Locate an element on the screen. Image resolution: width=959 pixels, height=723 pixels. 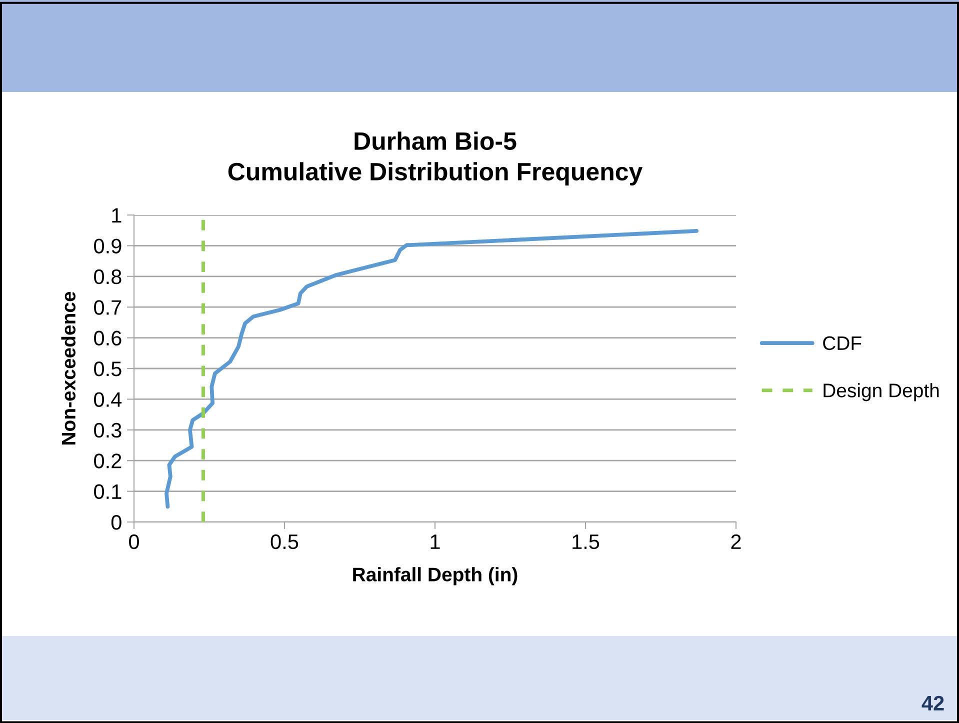
x-axis-title: Rainfall Depth (in) is located at coordinates (435, 576).